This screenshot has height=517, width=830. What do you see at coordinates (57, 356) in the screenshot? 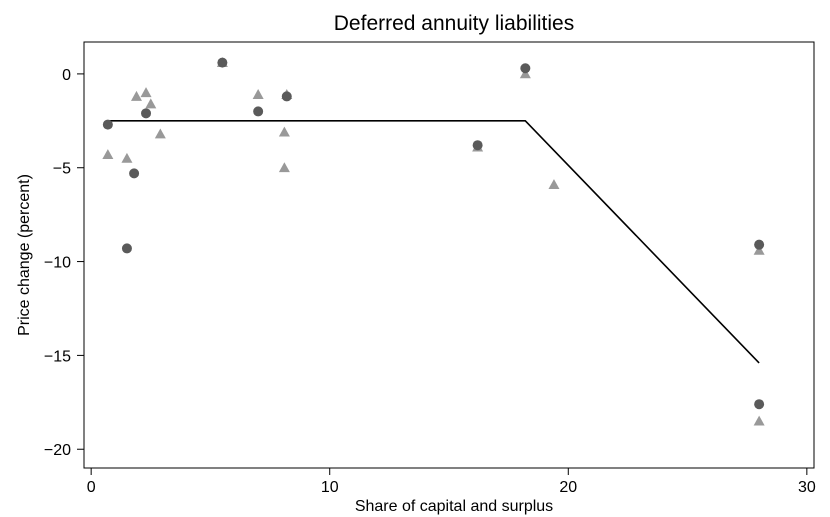
I see `y-tick-label: −15` at bounding box center [57, 356].